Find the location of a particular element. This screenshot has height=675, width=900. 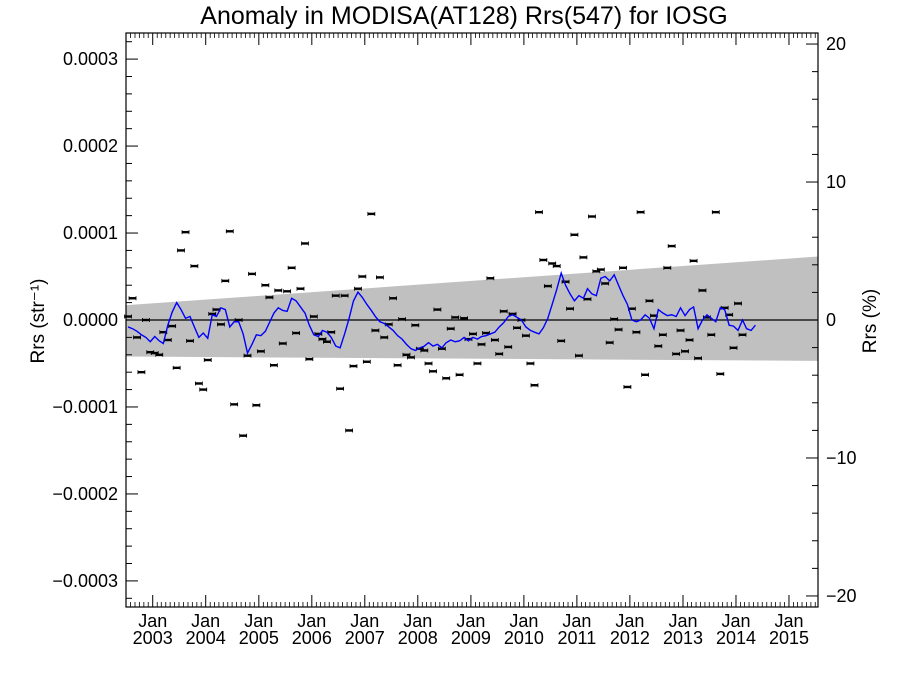

left-tick-label: −0.0001 is located at coordinates (85, 407).